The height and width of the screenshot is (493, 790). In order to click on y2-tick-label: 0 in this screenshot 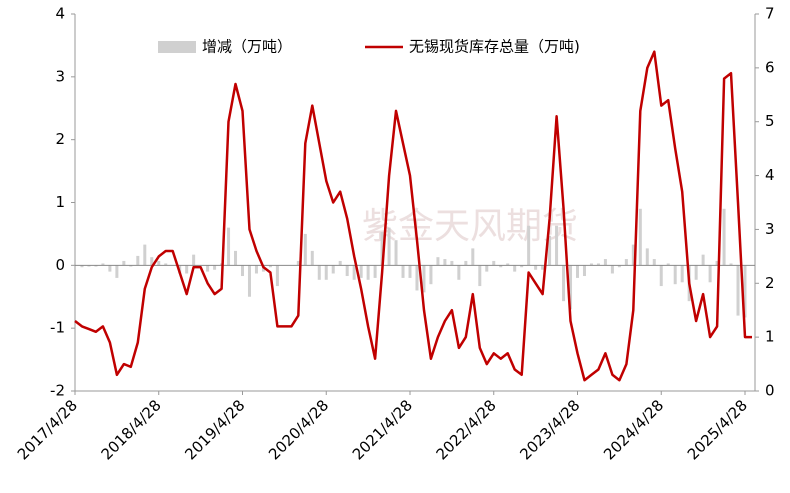, I will do `click(770, 391)`.